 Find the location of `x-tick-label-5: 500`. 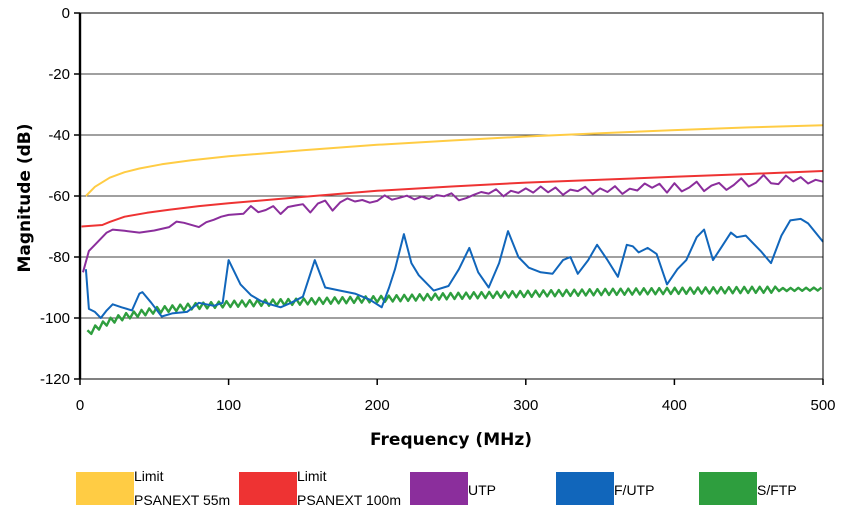

x-tick-label-5: 500 is located at coordinates (822, 405).